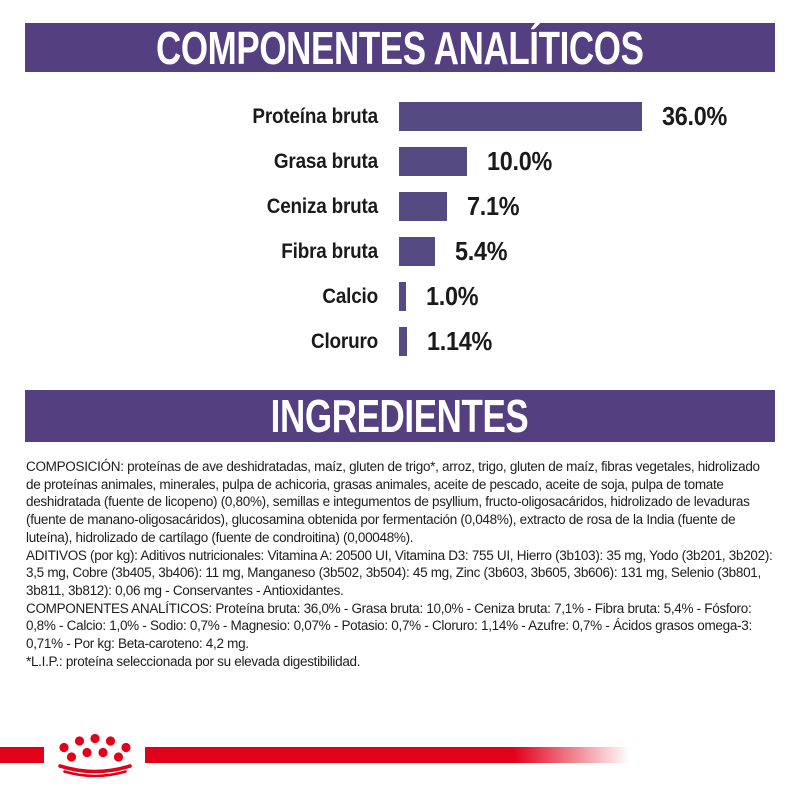 Image resolution: width=800 pixels, height=800 pixels. I want to click on chart-bar-area: 36.0%, so click(566, 116).